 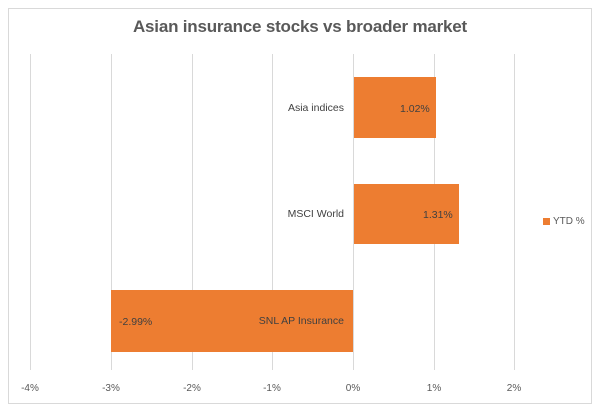 I want to click on bar-msci-world, so click(x=406, y=214).